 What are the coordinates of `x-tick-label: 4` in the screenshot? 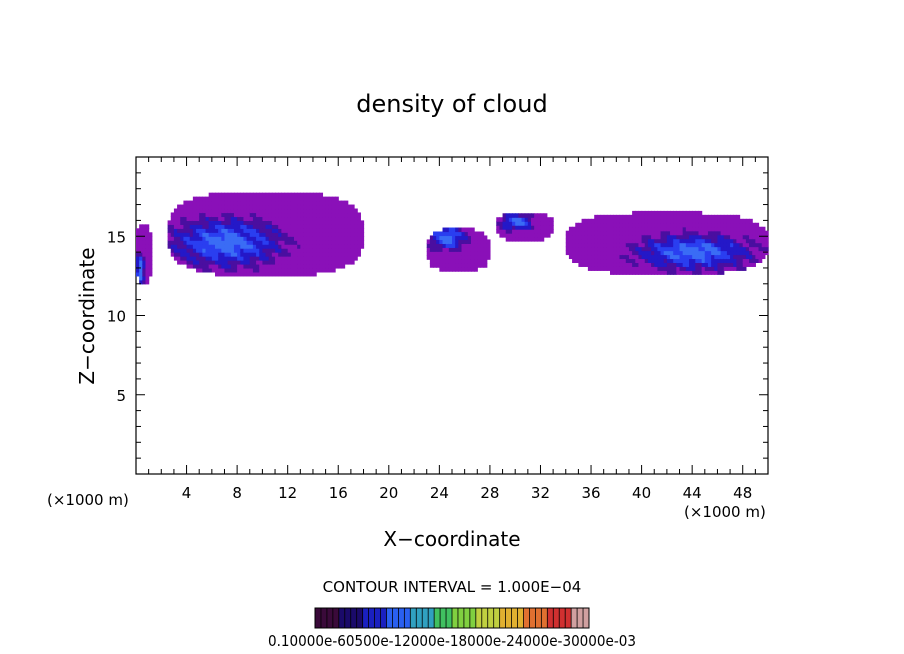 It's located at (187, 493).